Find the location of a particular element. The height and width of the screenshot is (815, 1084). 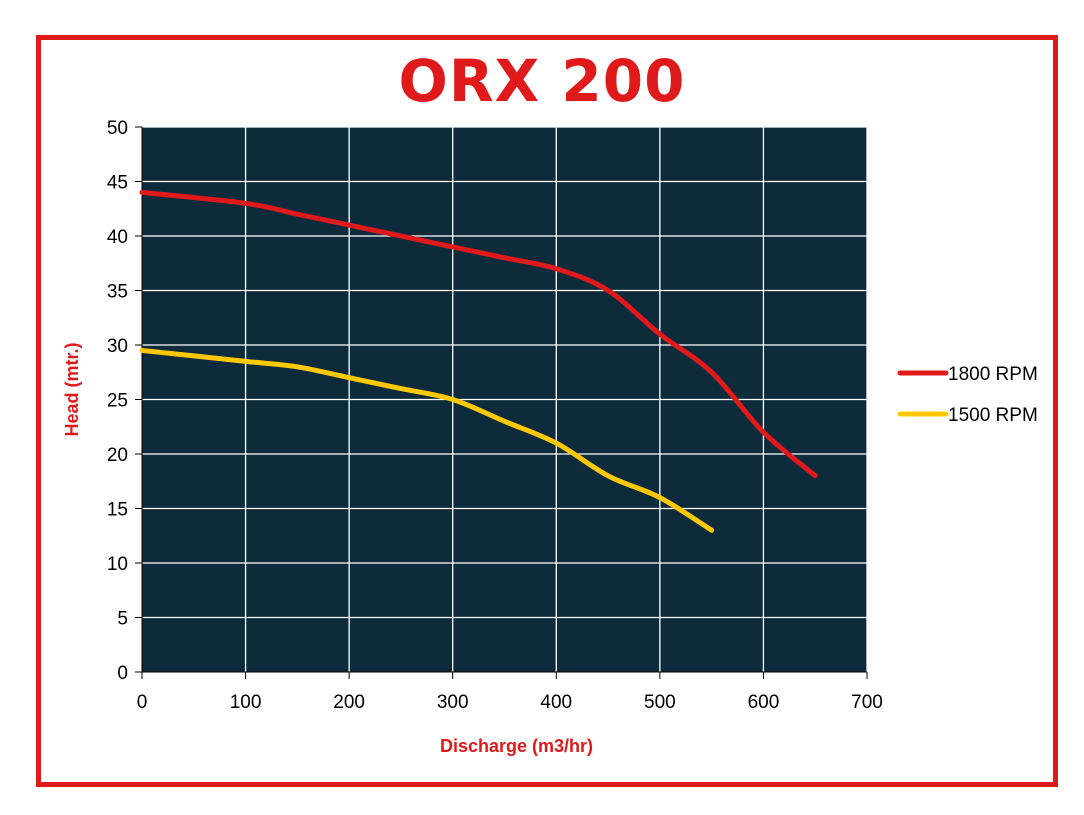

y-tick-label: 50 is located at coordinates (117, 128).